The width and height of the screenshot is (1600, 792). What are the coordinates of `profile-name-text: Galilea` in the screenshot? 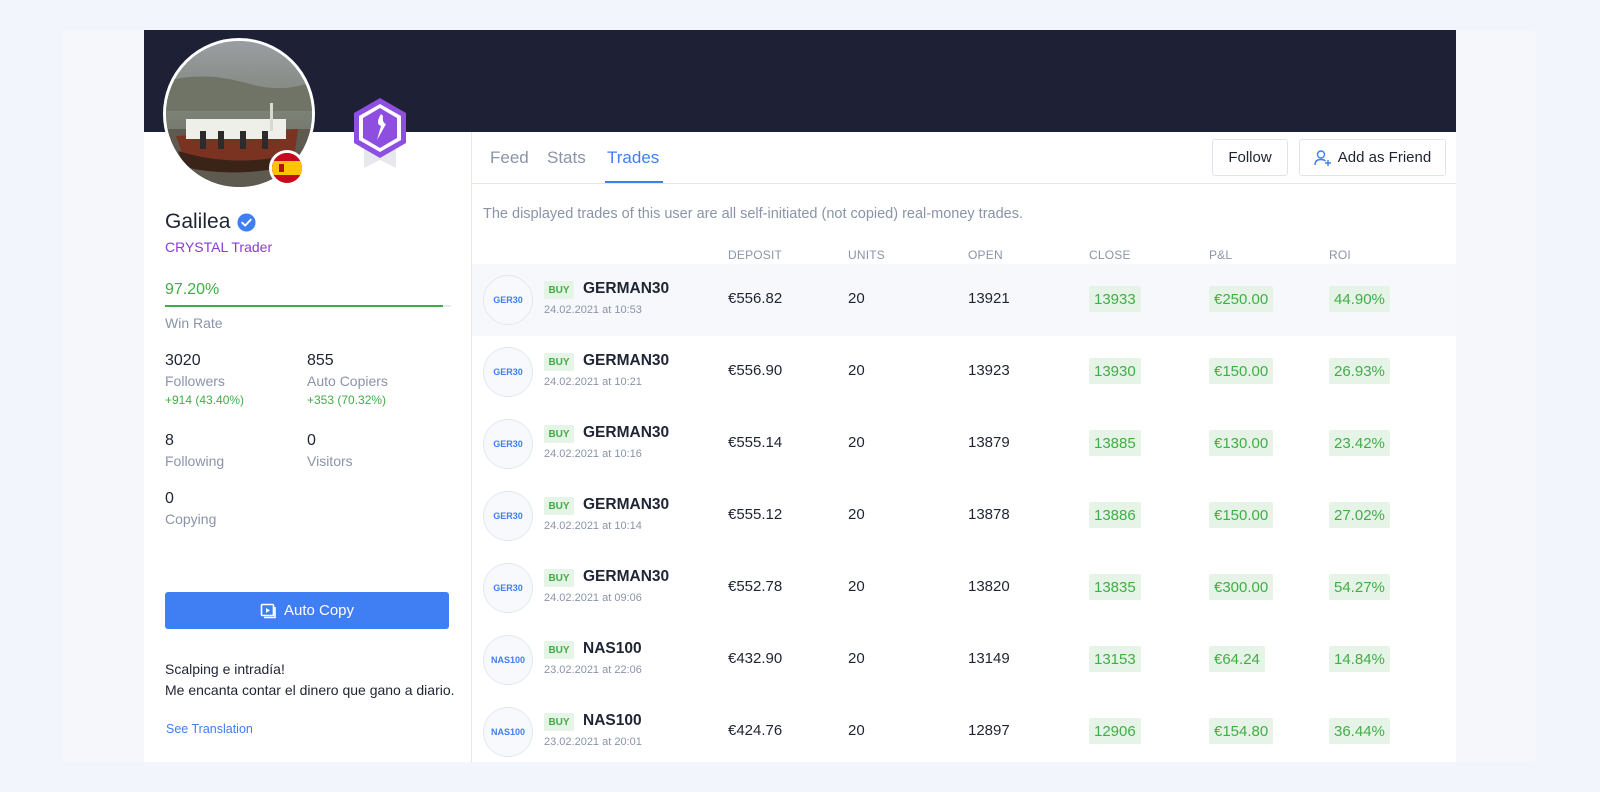 It's located at (198, 221).